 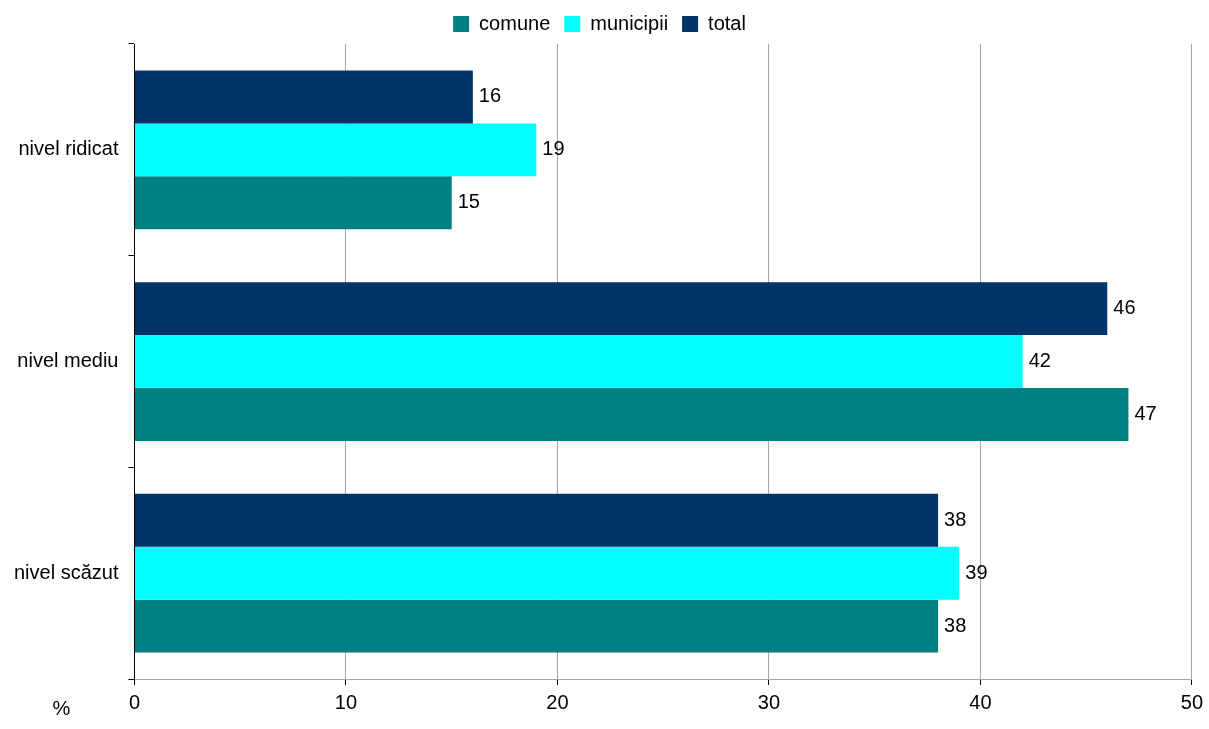 I want to click on data-label: 16, so click(x=490, y=95).